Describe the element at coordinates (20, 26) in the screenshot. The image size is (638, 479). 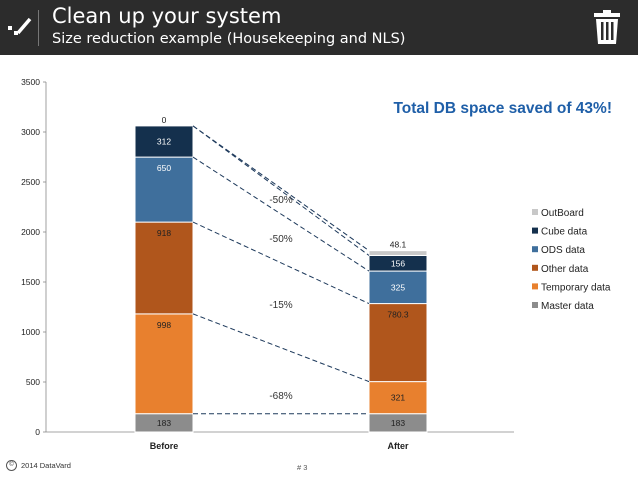
I see `datavard-logo-icon` at that location.